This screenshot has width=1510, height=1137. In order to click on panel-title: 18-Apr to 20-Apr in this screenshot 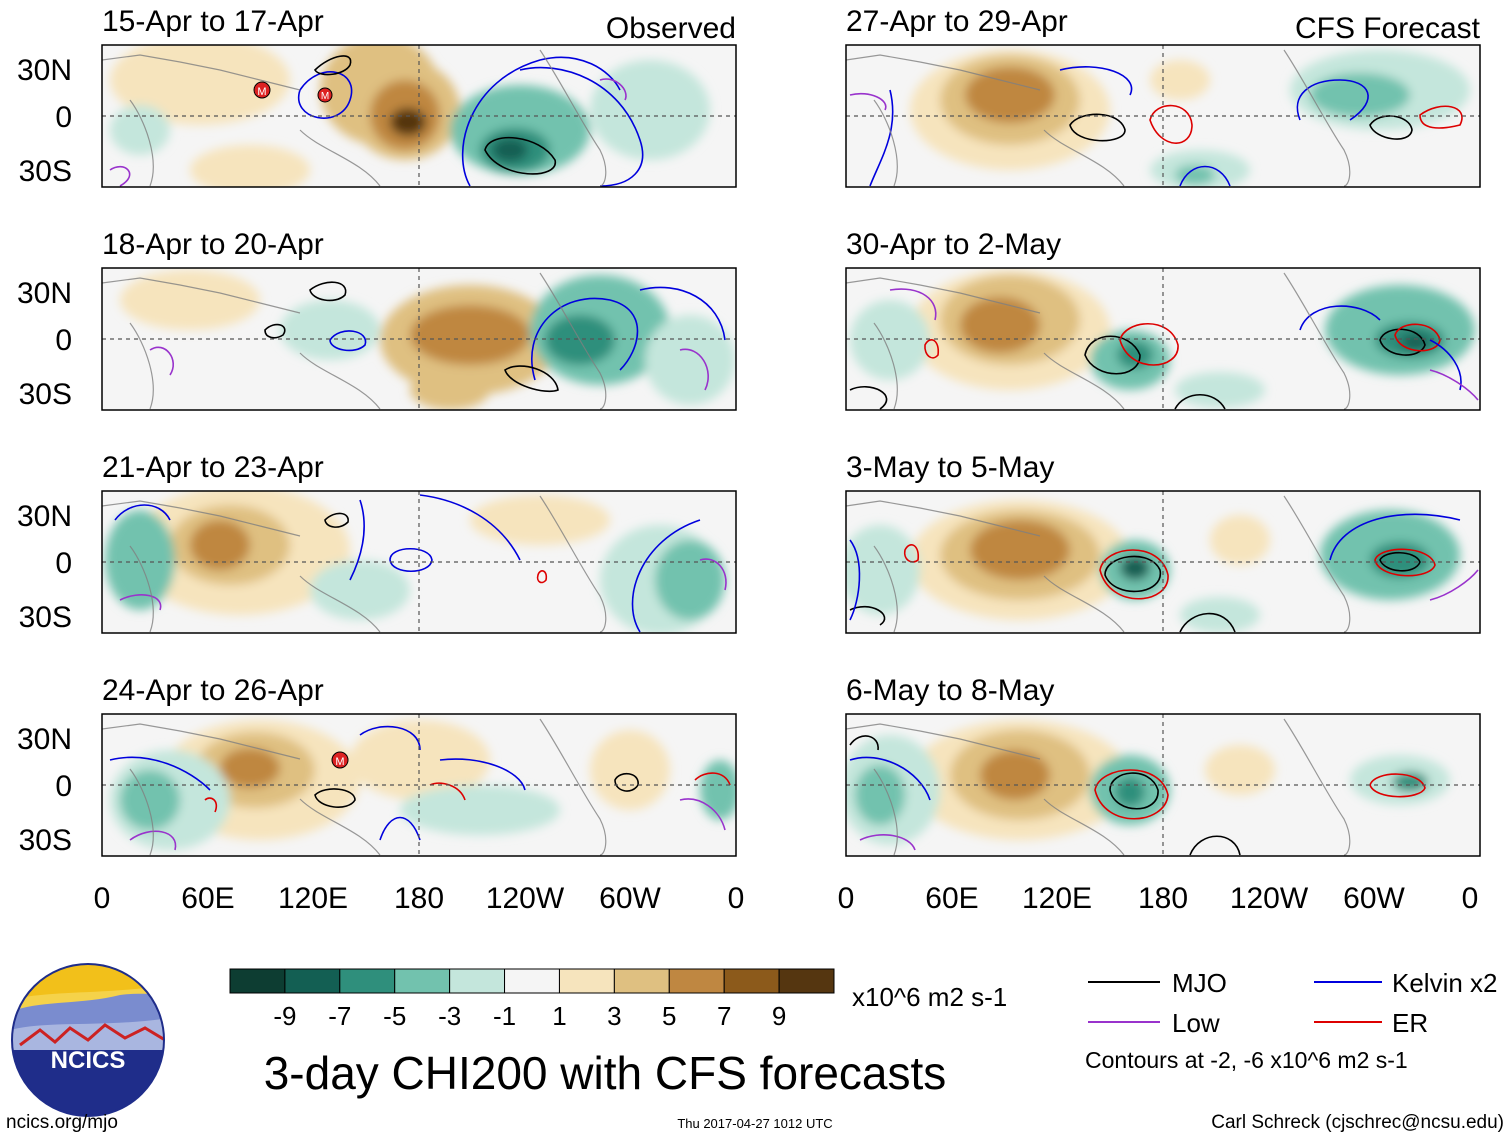, I will do `click(213, 244)`.